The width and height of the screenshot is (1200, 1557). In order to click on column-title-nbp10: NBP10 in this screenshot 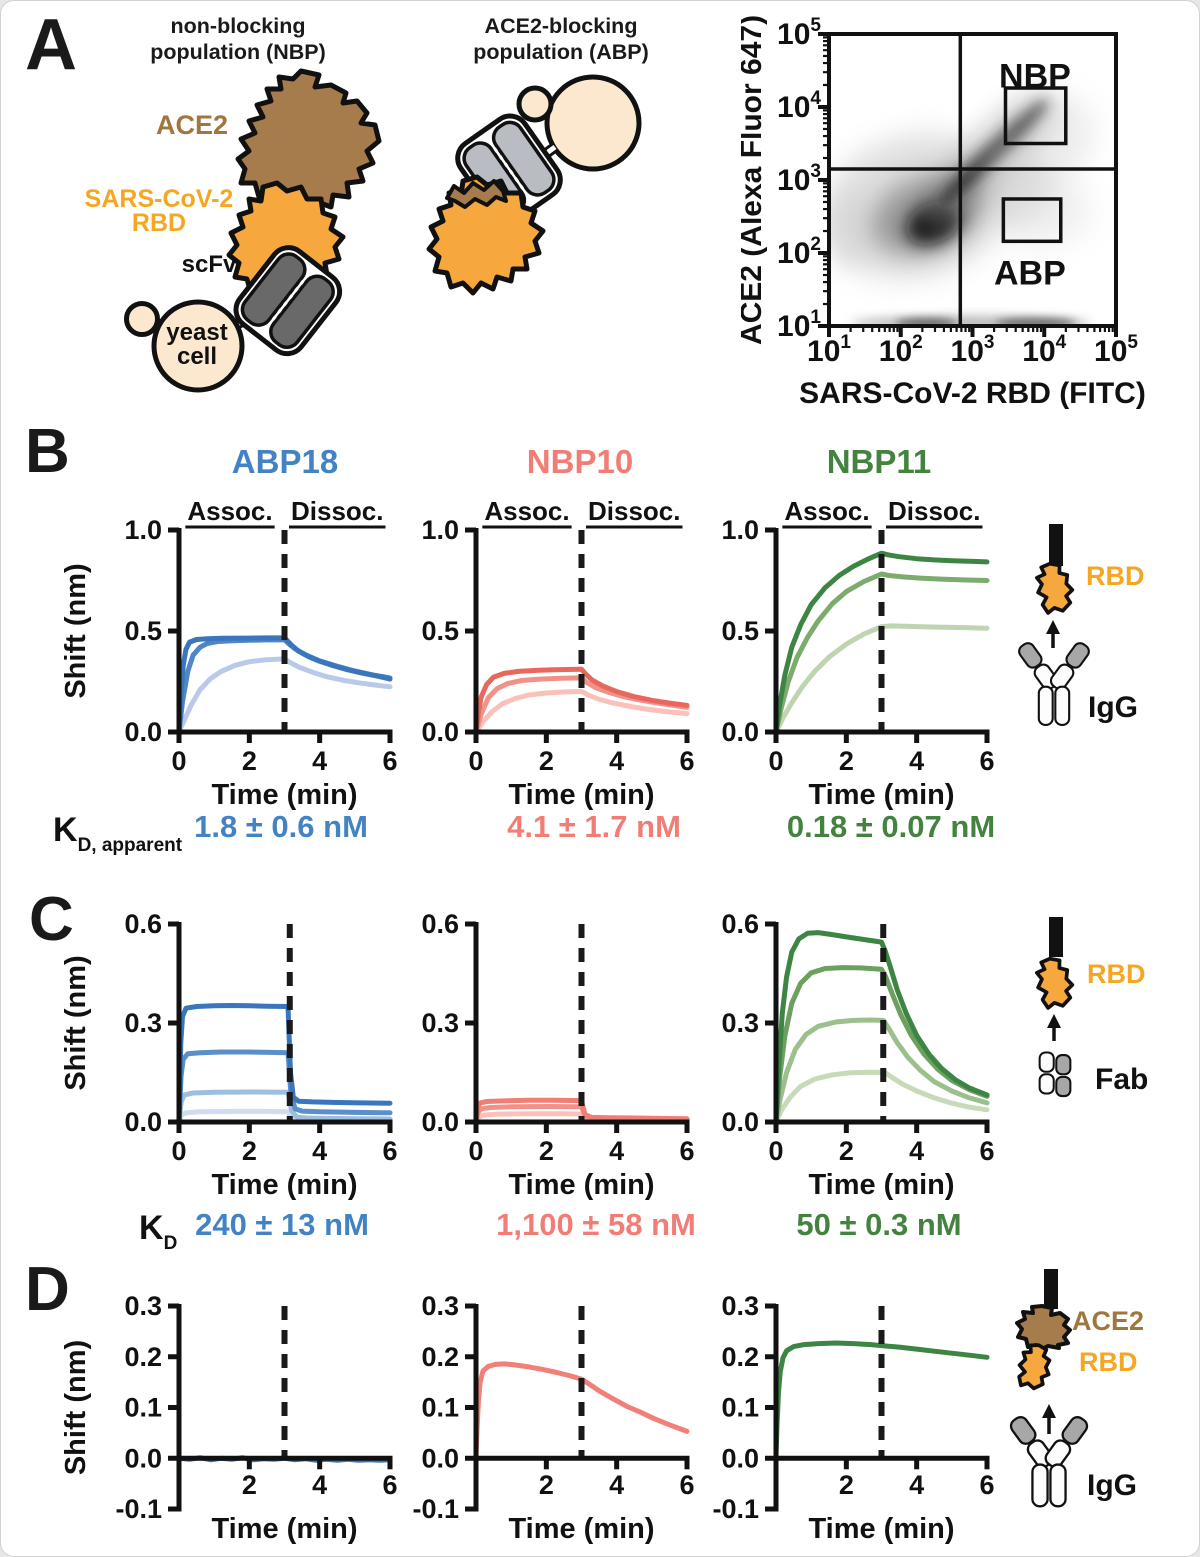, I will do `click(580, 461)`.